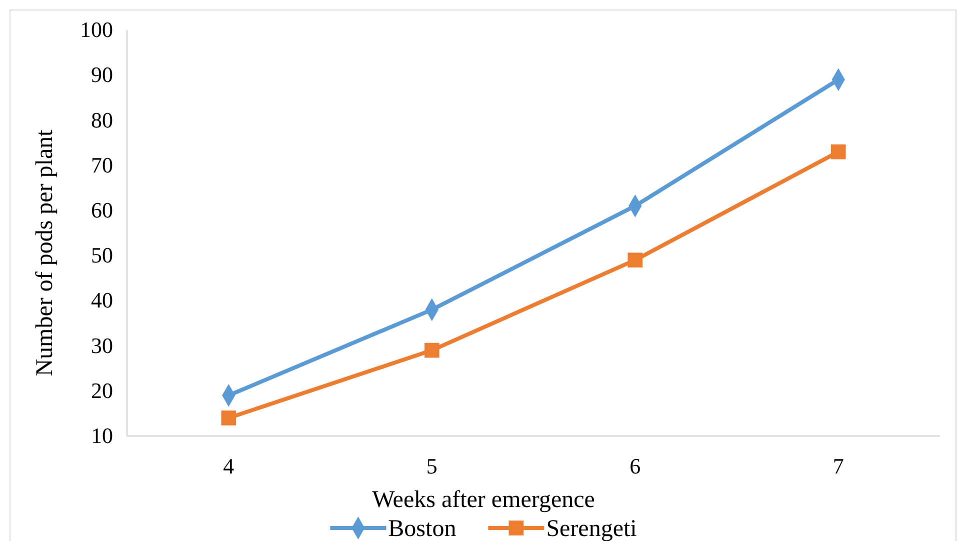 The height and width of the screenshot is (541, 958). What do you see at coordinates (102, 209) in the screenshot?
I see `y-tick-label: 60` at bounding box center [102, 209].